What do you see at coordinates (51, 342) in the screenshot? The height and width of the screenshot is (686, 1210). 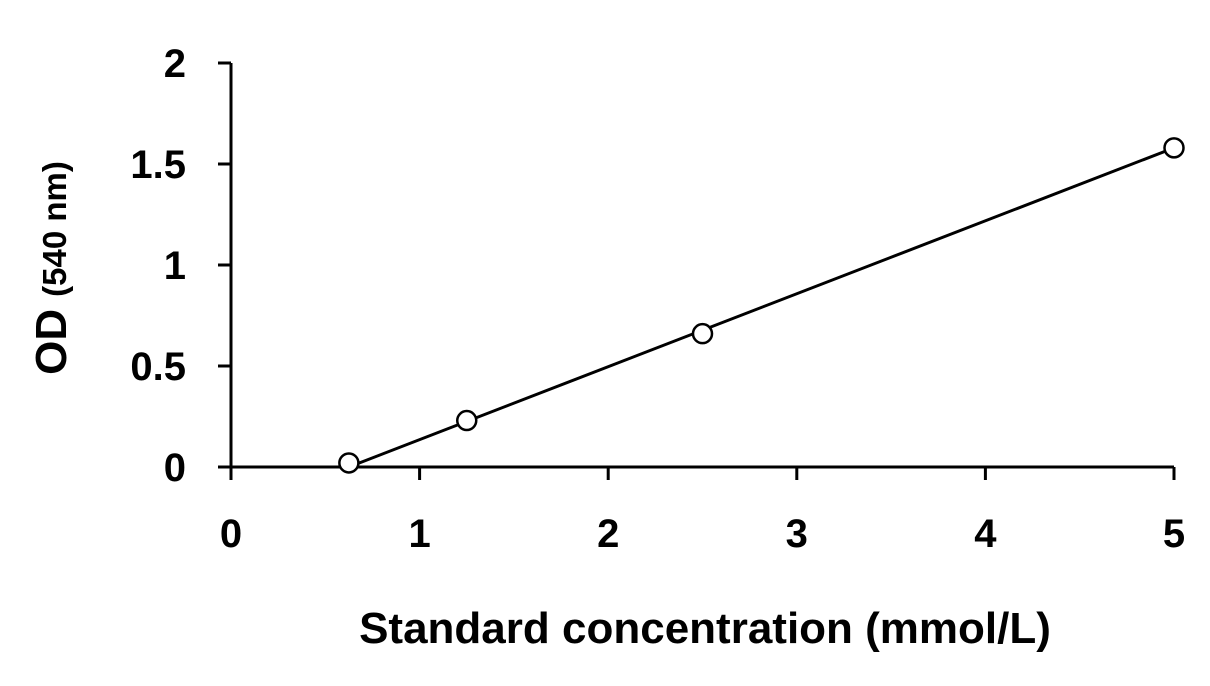 I see `y-axis-title-main: OD` at bounding box center [51, 342].